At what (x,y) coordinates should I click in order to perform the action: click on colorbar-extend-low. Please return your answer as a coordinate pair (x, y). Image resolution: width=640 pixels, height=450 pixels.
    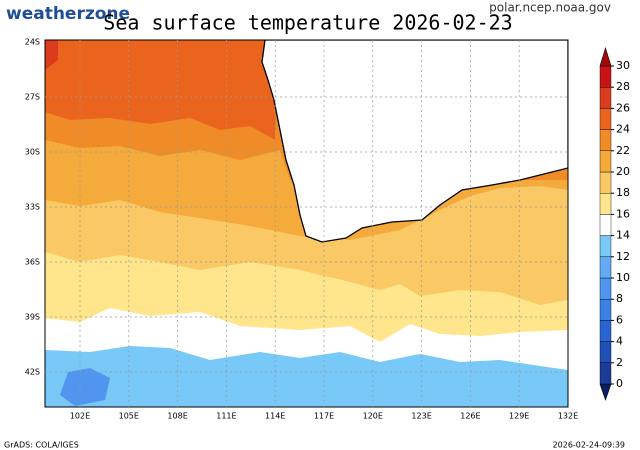
    Looking at the image, I should click on (605, 392).